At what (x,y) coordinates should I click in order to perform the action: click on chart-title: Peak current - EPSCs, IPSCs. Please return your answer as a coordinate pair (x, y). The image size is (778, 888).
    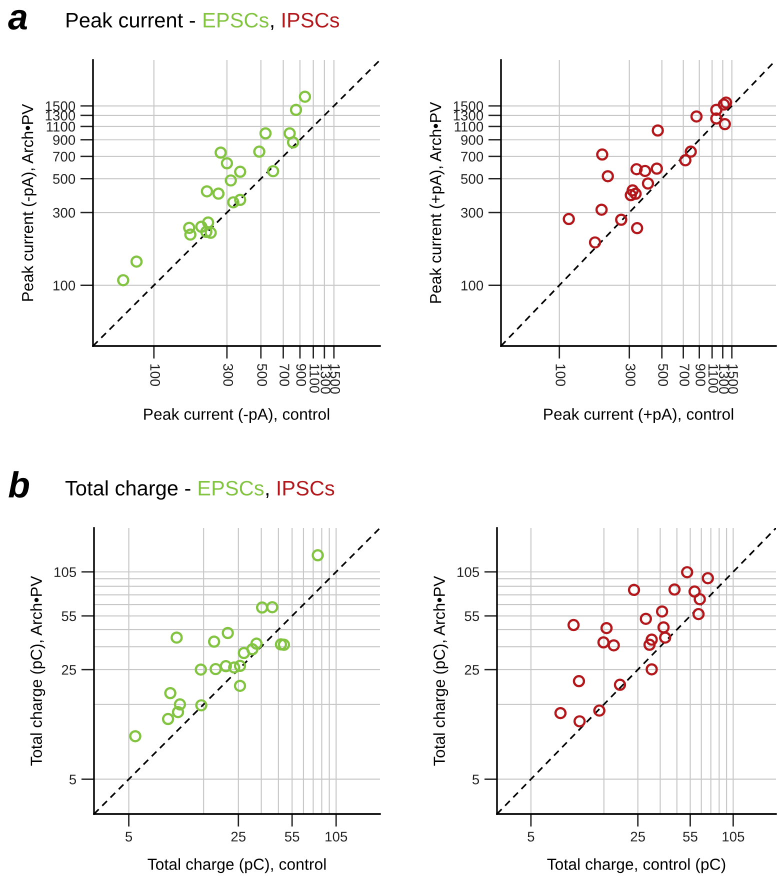
    Looking at the image, I should click on (203, 21).